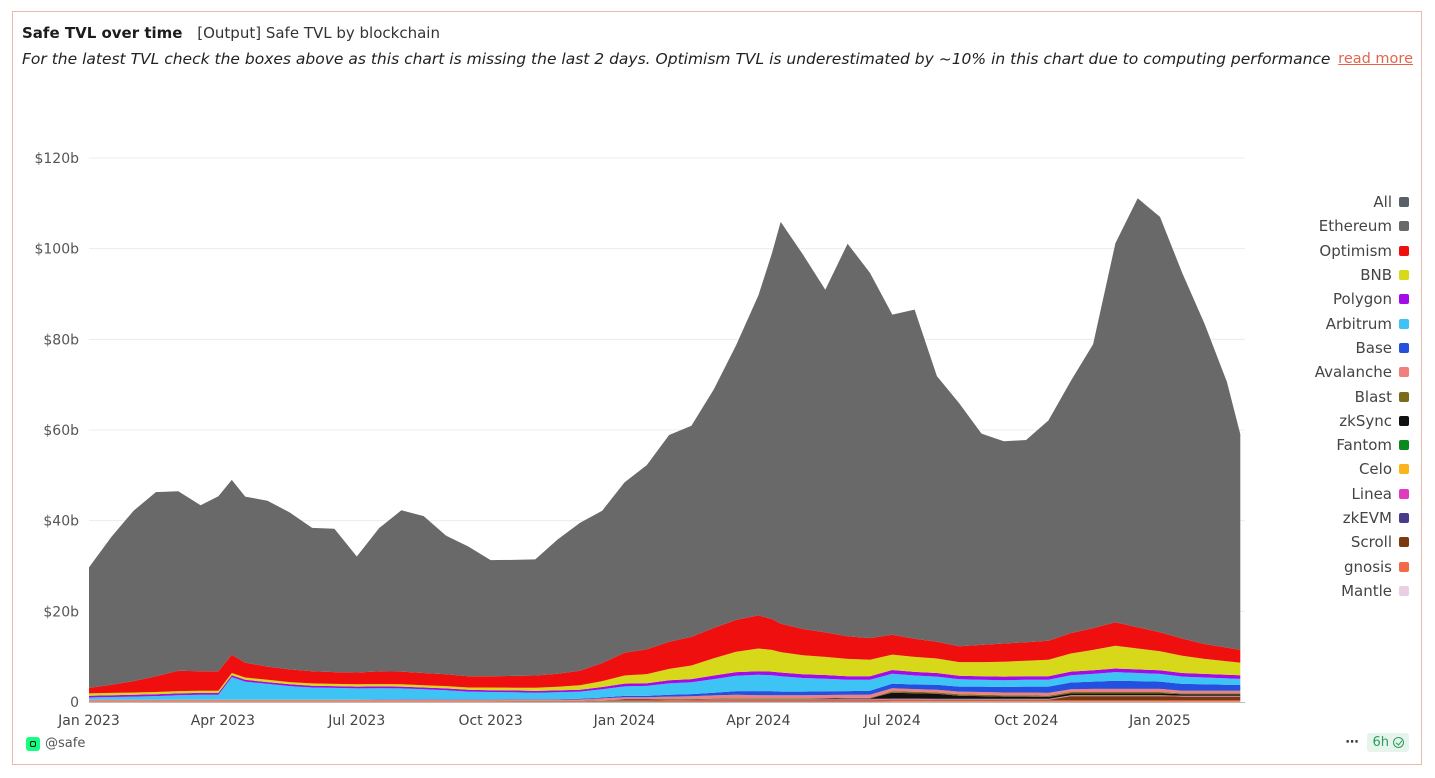  I want to click on area-series-zksync, so click(665, 697).